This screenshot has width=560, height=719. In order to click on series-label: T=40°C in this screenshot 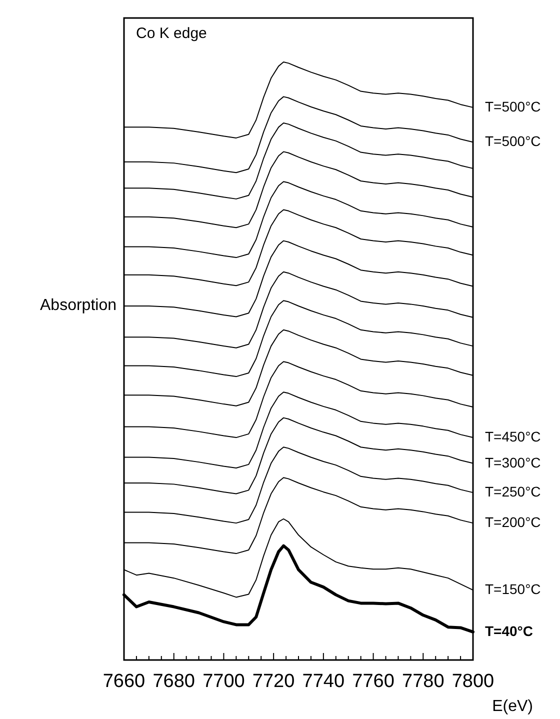, I will do `click(509, 630)`.